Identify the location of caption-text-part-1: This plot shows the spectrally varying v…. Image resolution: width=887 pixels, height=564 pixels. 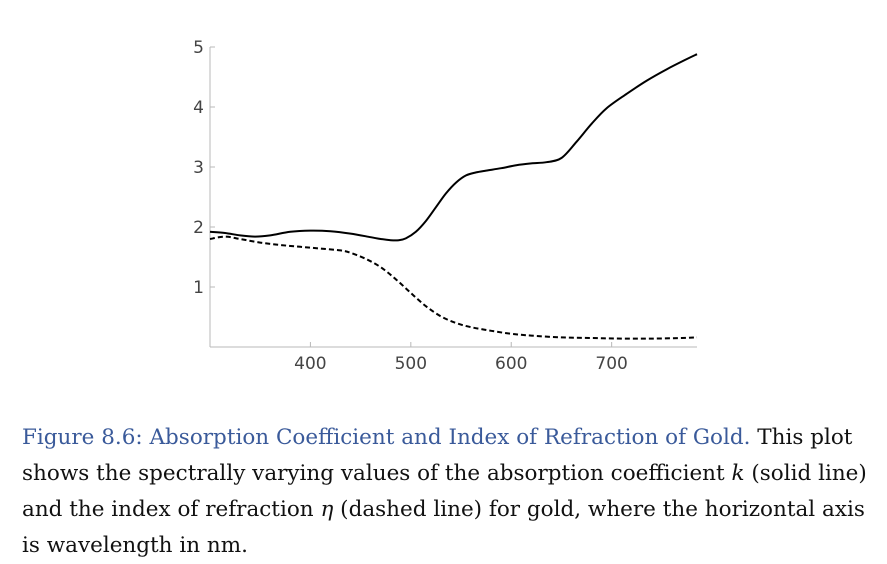
(437, 455).